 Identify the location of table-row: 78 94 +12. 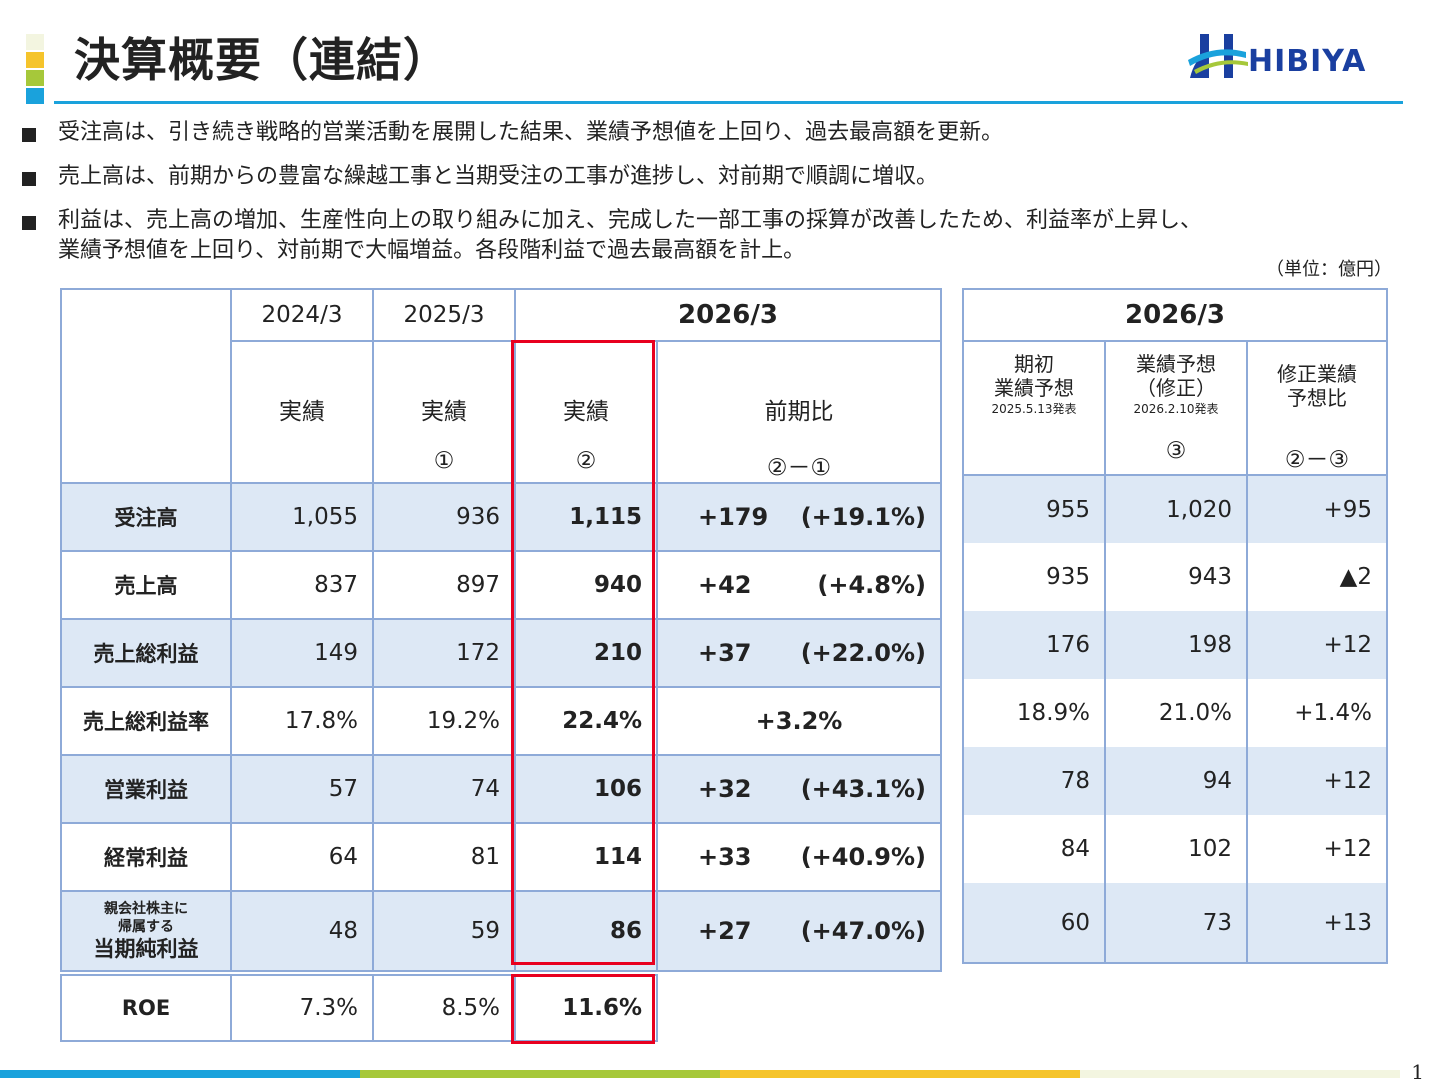
(1175, 781).